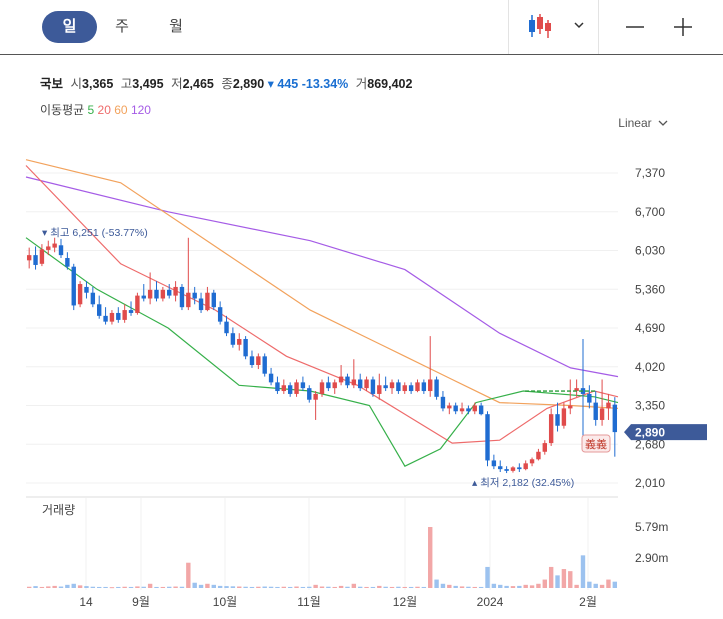 The height and width of the screenshot is (619, 723). What do you see at coordinates (148, 84) in the screenshot?
I see `high-value: 3,495` at bounding box center [148, 84].